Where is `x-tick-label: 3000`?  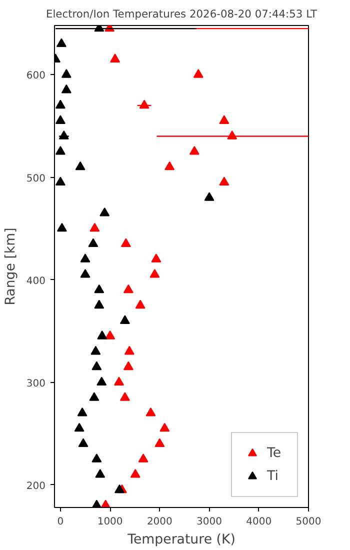 x-tick-label: 3000 is located at coordinates (209, 522).